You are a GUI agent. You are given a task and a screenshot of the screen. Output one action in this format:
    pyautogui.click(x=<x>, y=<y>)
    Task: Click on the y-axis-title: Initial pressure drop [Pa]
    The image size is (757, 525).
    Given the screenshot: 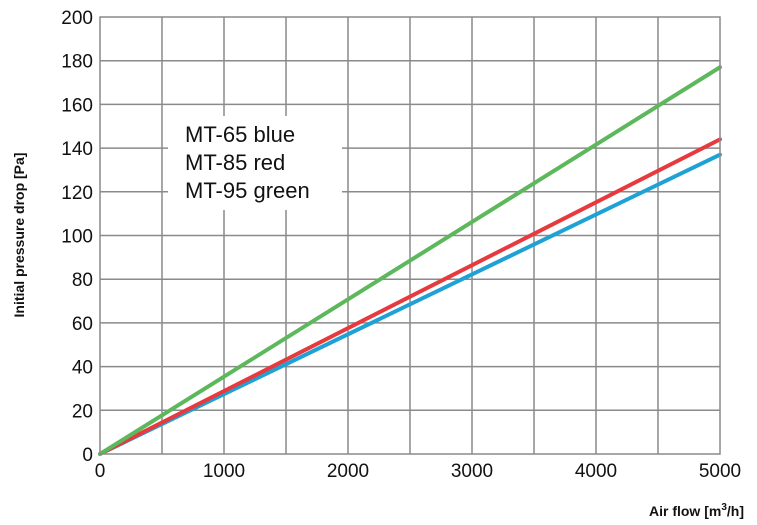 What is the action you would take?
    pyautogui.click(x=19, y=235)
    